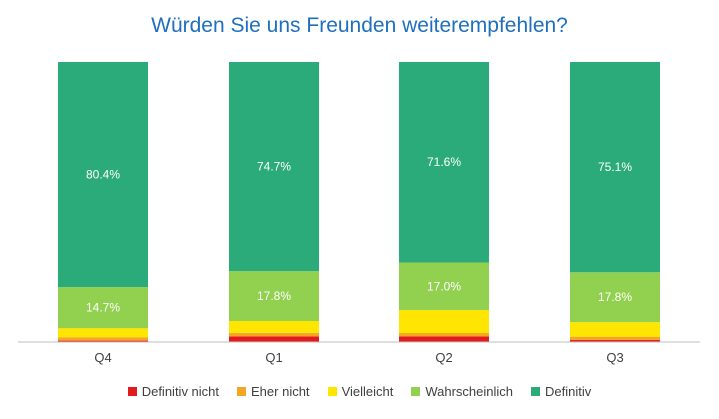 The width and height of the screenshot is (719, 419). Describe the element at coordinates (444, 339) in the screenshot. I see `bar-definitiv-nicht-q2` at that location.